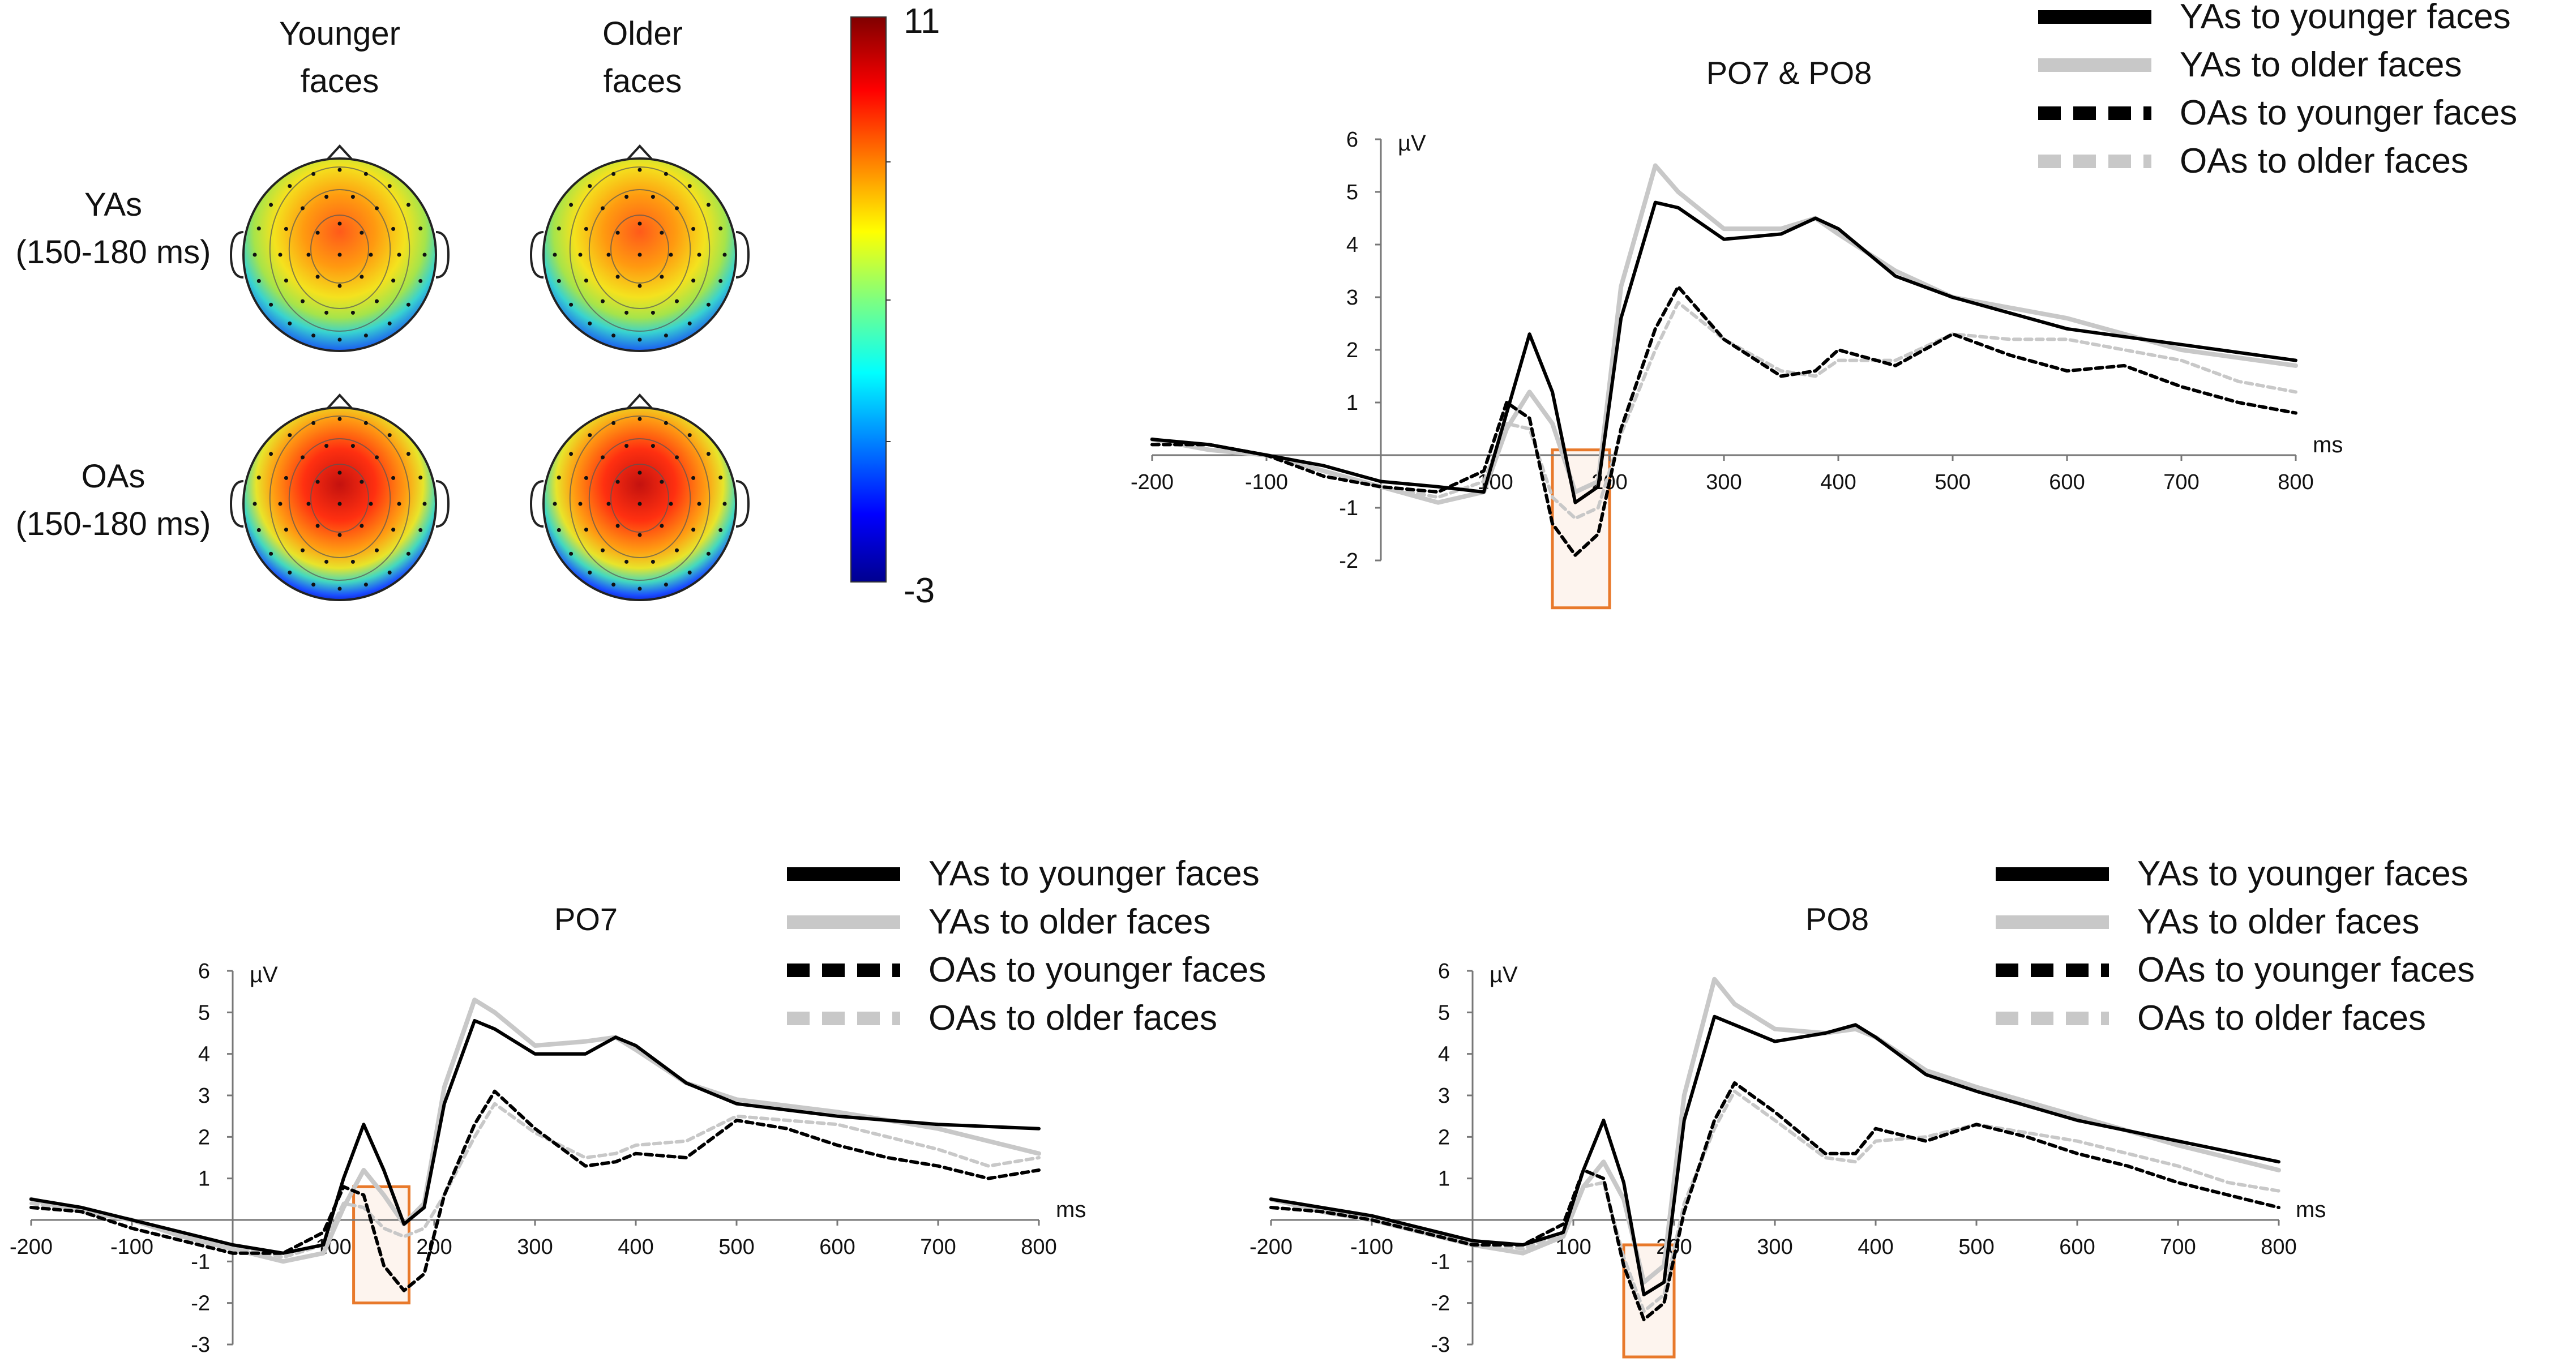  What do you see at coordinates (1789, 73) in the screenshot?
I see `chart-title: PO7 & PO8` at bounding box center [1789, 73].